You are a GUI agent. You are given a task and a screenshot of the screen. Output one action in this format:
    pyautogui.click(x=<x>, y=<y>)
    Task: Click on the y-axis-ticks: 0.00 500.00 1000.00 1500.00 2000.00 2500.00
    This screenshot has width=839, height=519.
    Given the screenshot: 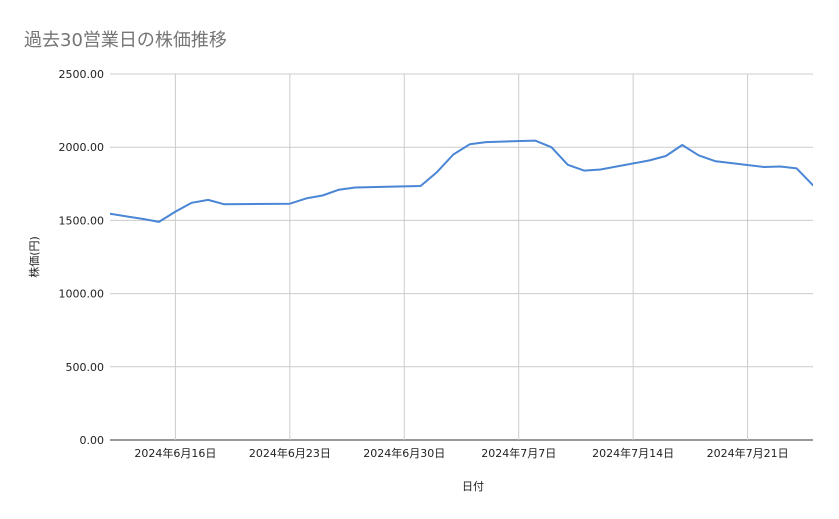 What is the action you would take?
    pyautogui.click(x=82, y=257)
    